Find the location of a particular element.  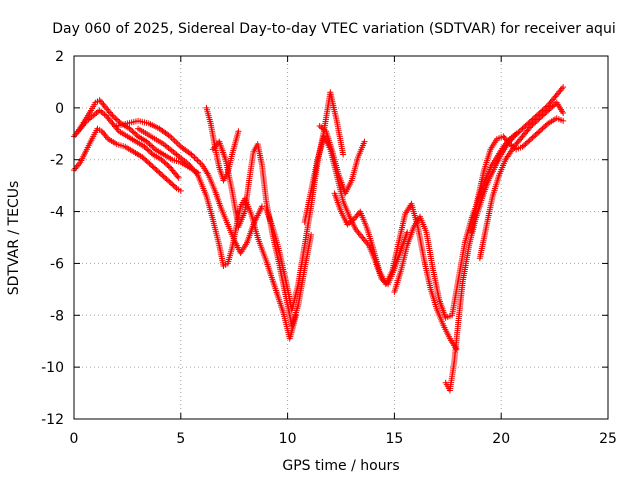

y-tick-label: -12 is located at coordinates (52, 420).